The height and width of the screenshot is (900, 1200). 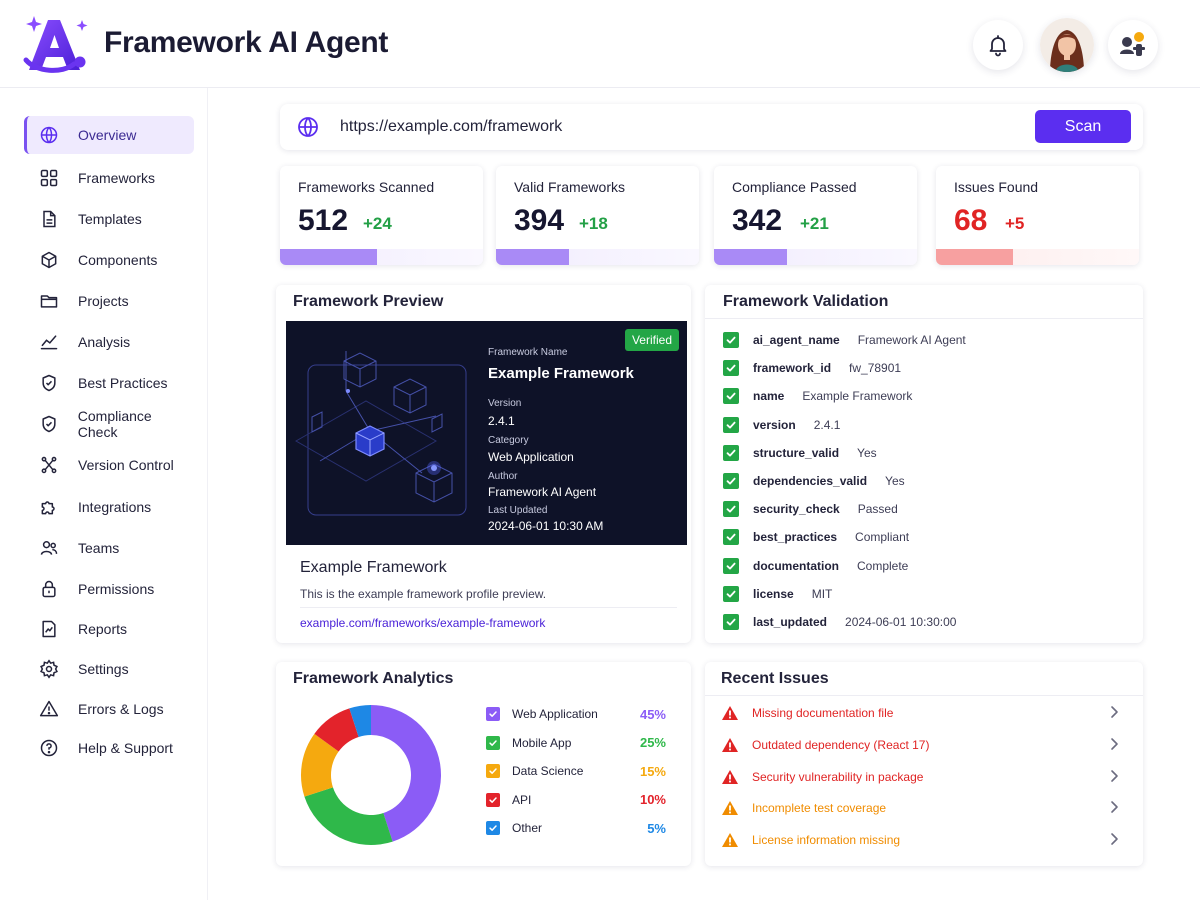 I want to click on issue-row: Missing documentation file, so click(x=923, y=713).